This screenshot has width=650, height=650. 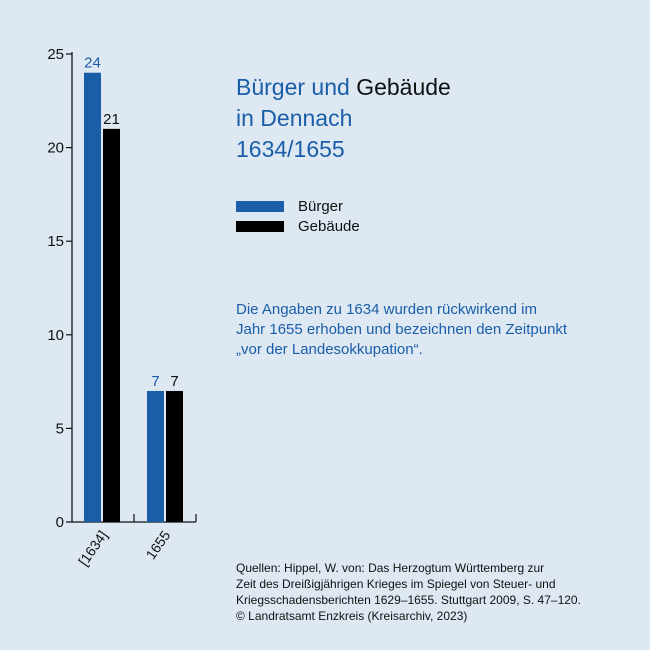 What do you see at coordinates (155, 381) in the screenshot?
I see `data-label-b-rger-1655: 7` at bounding box center [155, 381].